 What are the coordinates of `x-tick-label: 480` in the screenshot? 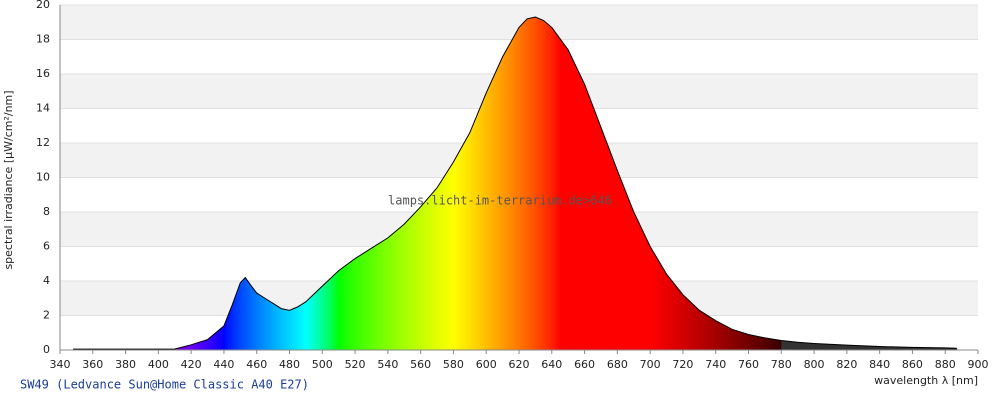 It's located at (289, 364).